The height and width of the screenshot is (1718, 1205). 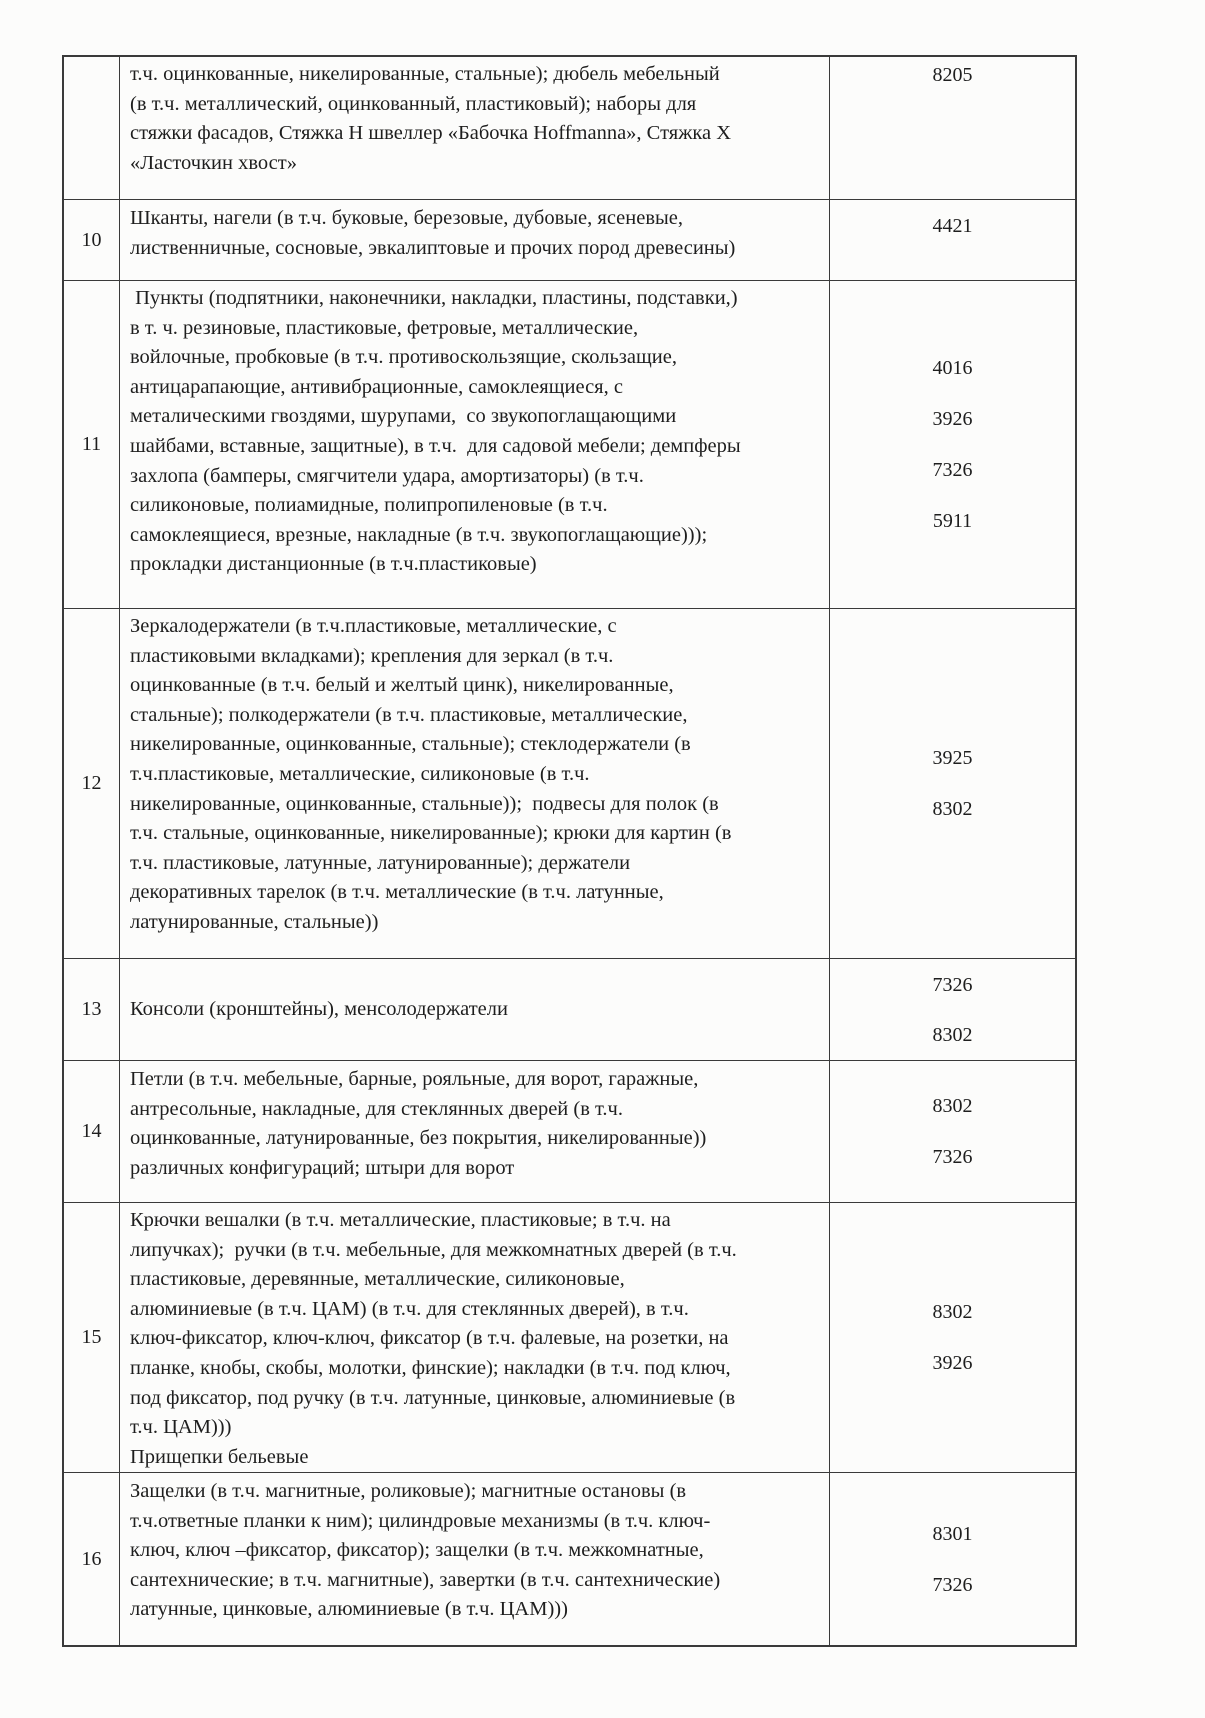 What do you see at coordinates (952, 1131) in the screenshot?
I see `tn-ved-codes: 8302 7326` at bounding box center [952, 1131].